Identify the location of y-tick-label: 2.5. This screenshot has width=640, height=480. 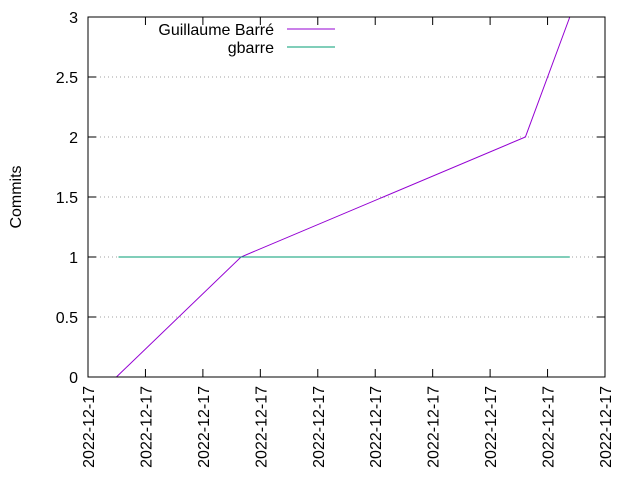
(67, 78).